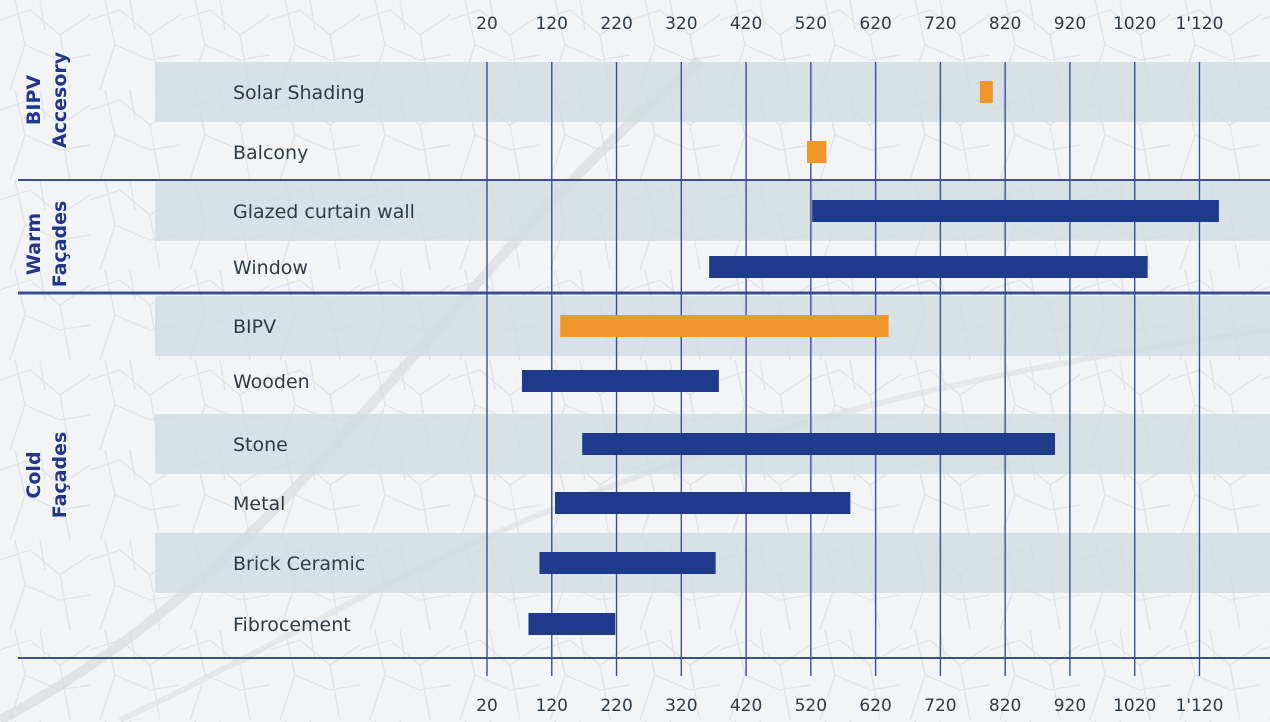  What do you see at coordinates (816, 152) in the screenshot?
I see `bar-balcony` at bounding box center [816, 152].